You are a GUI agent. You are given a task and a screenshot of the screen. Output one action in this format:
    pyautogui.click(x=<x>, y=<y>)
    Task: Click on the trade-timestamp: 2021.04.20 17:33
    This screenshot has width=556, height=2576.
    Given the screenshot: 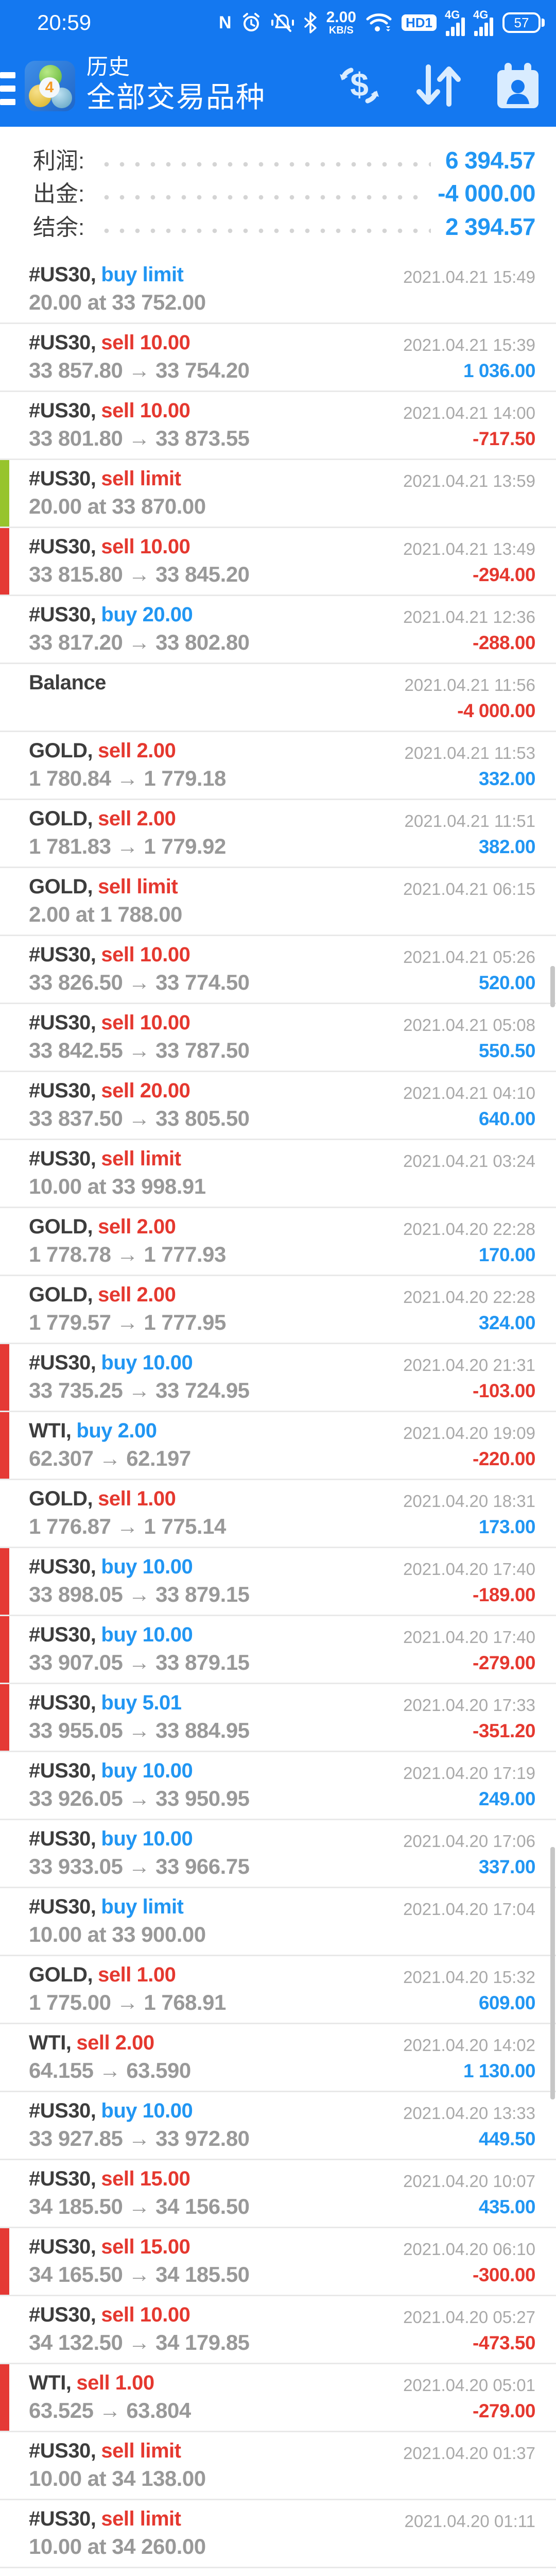 What is the action you would take?
    pyautogui.click(x=469, y=1705)
    